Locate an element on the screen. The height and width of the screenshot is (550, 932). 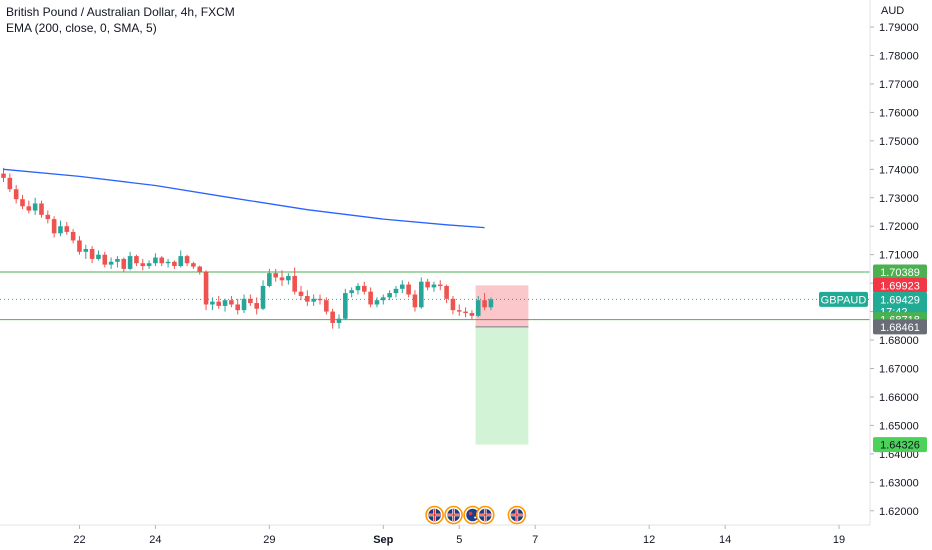
horizontal-levels is located at coordinates (435, 296).